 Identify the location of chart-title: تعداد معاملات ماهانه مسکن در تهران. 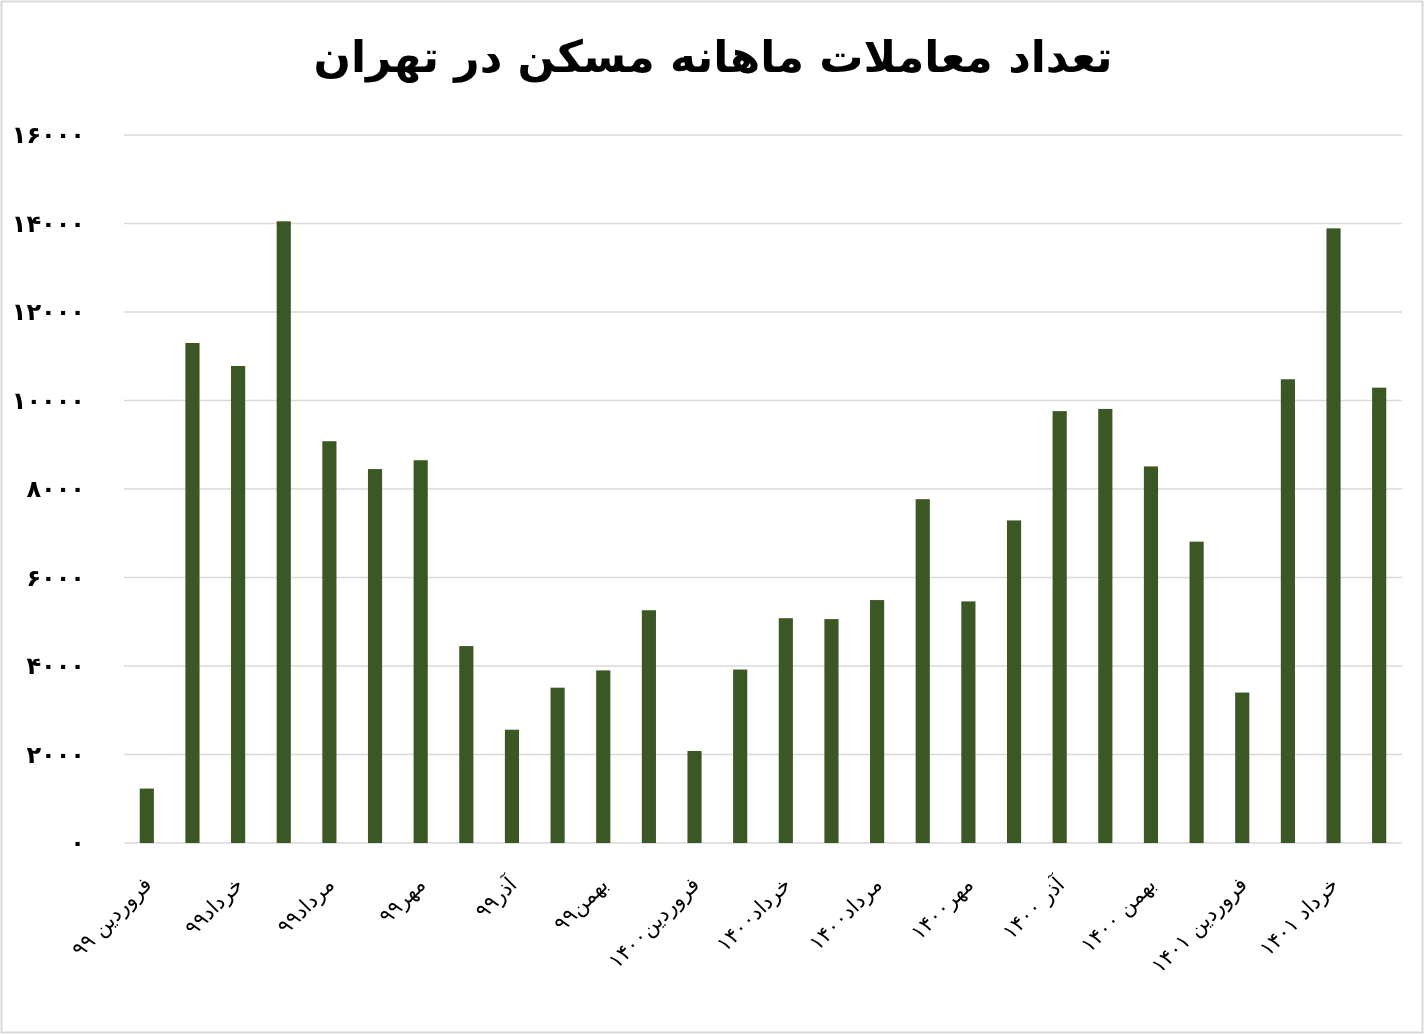
(713, 57).